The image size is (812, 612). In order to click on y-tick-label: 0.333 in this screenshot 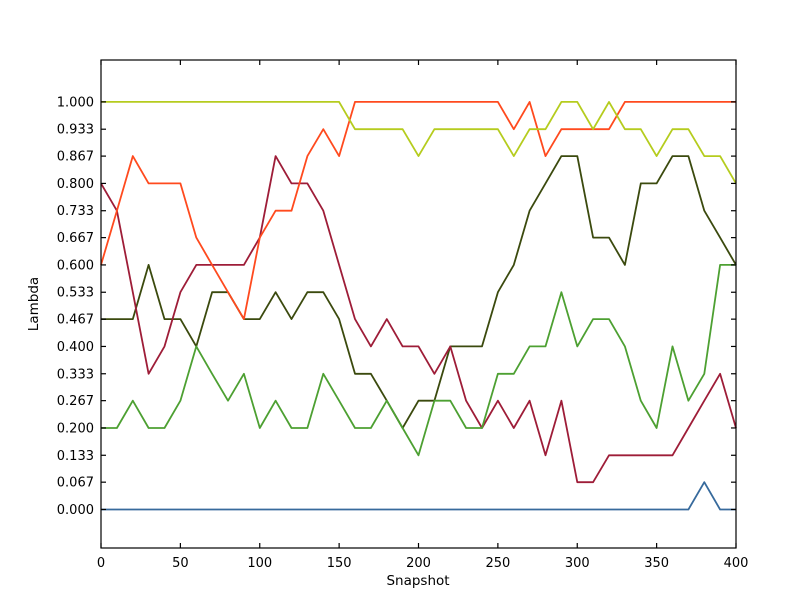, I will do `click(75, 374)`.